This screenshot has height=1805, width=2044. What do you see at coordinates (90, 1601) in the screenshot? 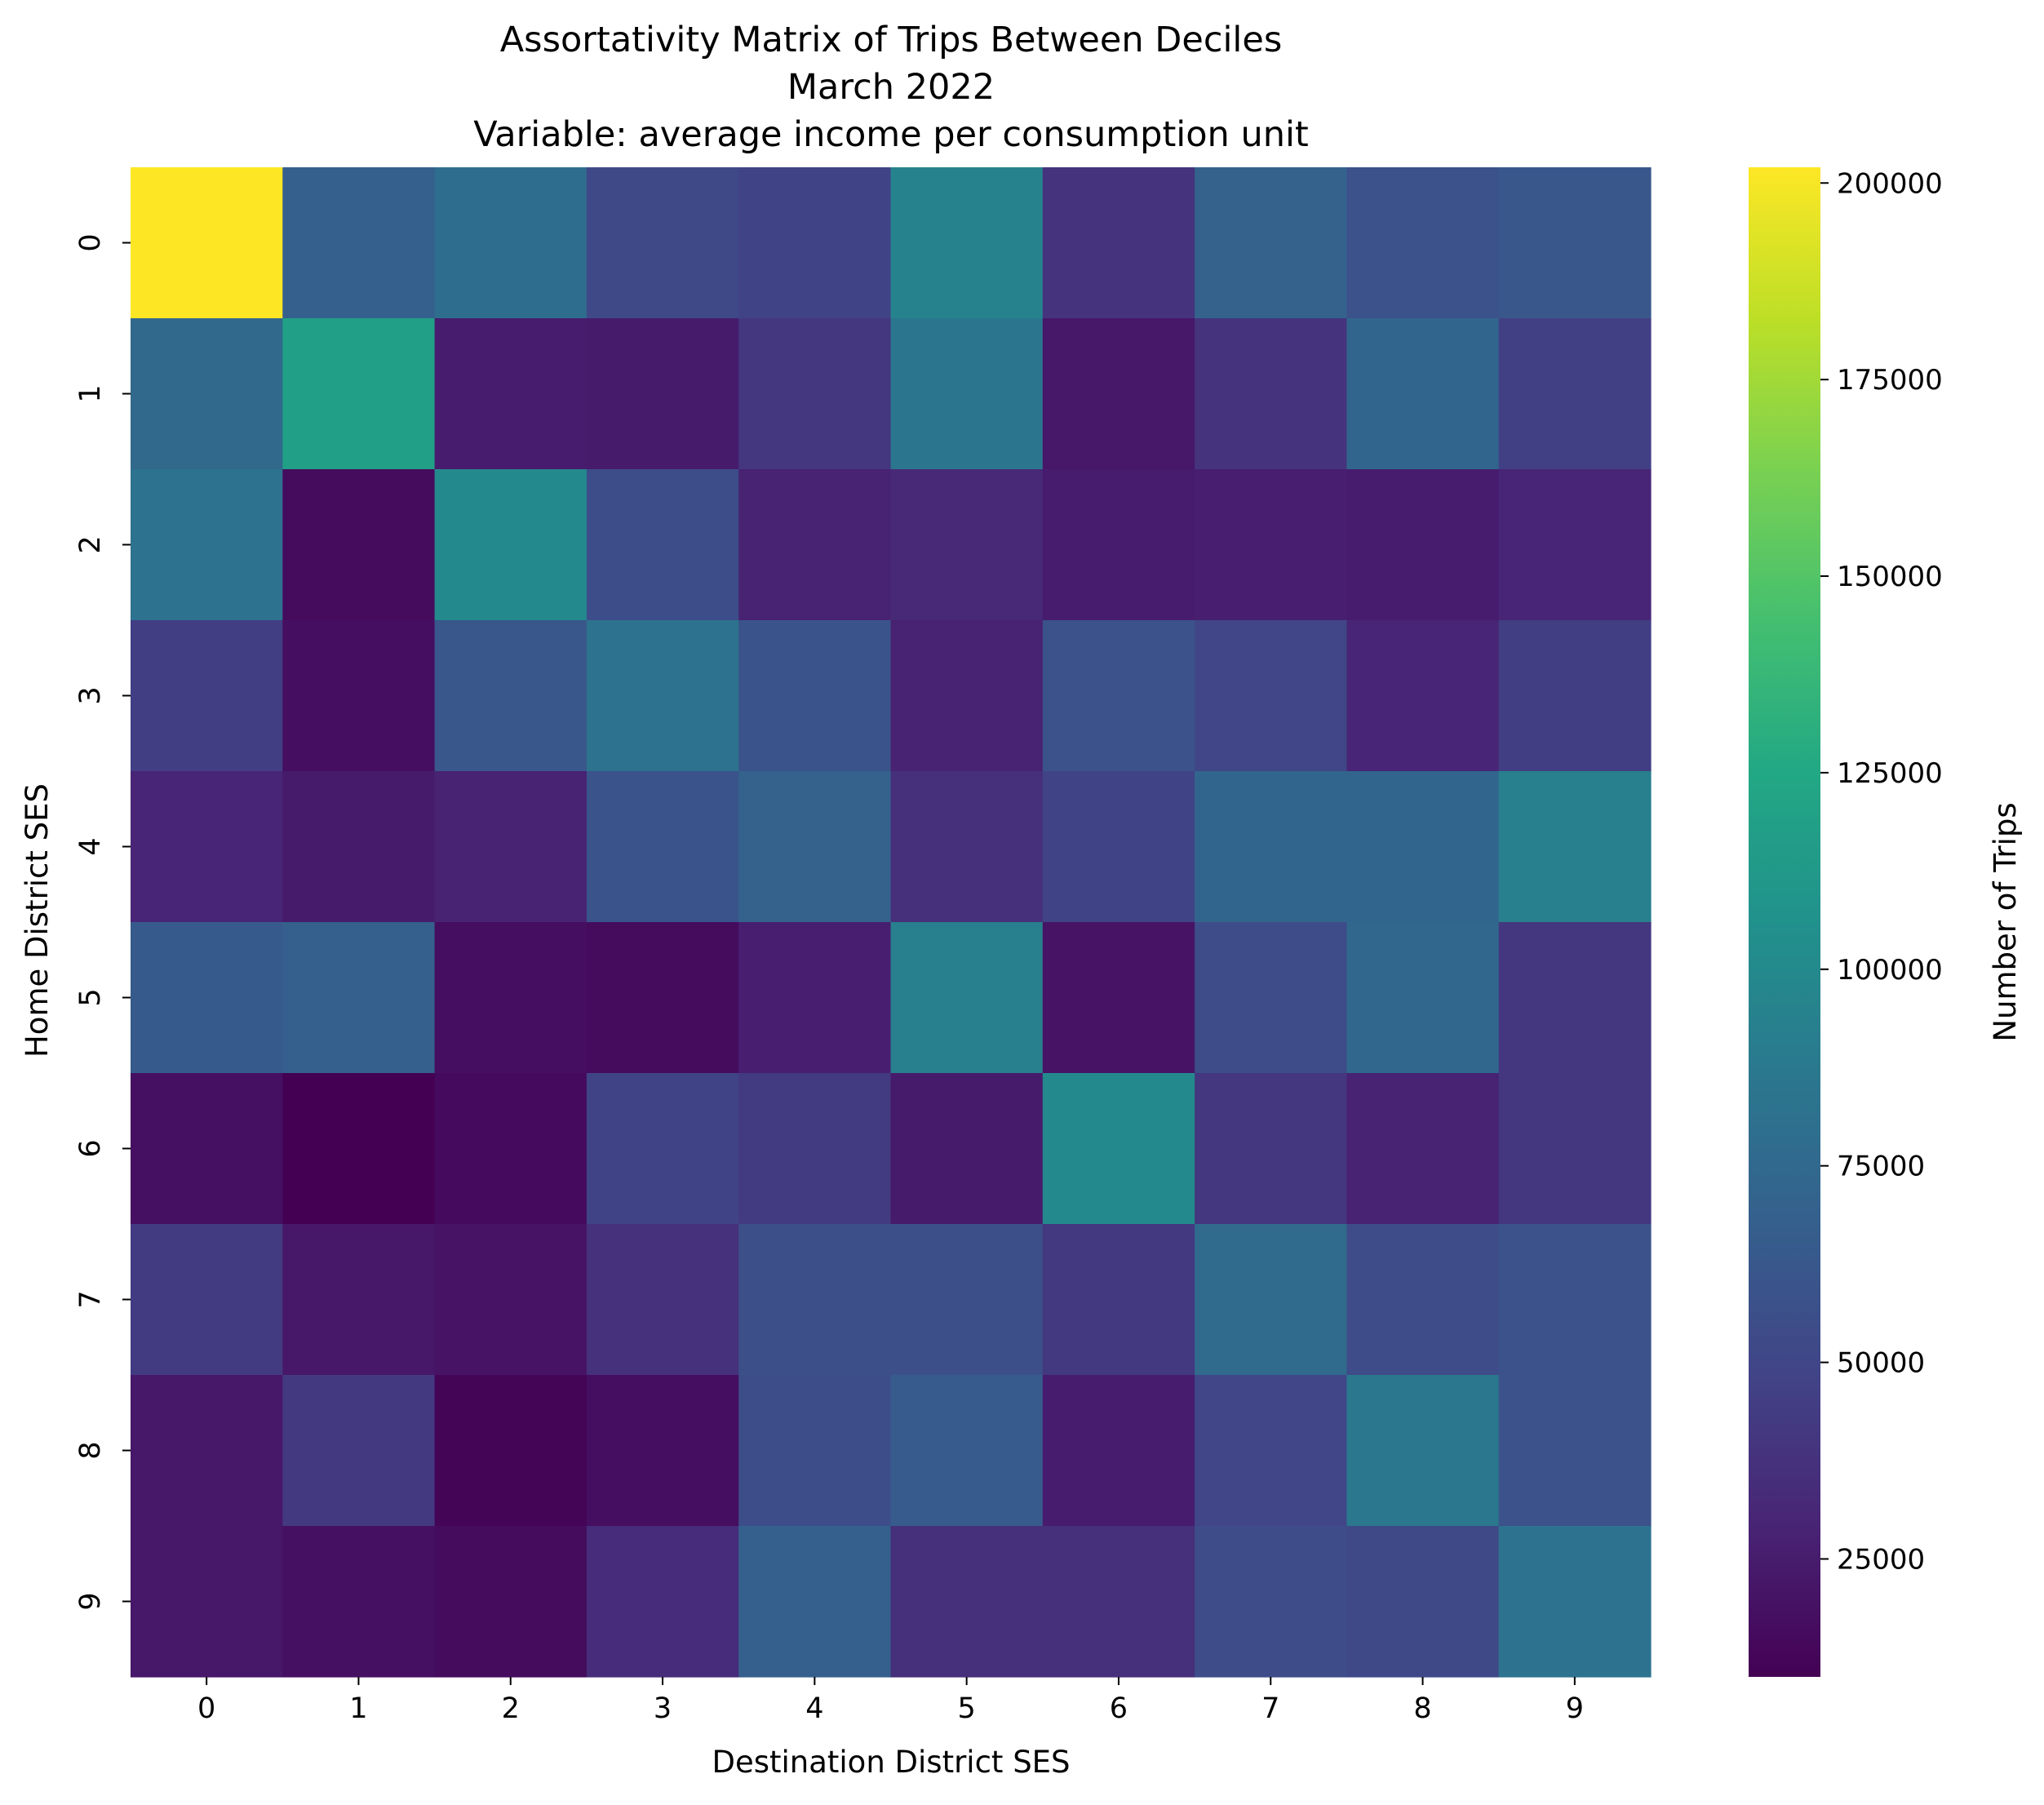
I see `y-tick-label: 9` at bounding box center [90, 1601].